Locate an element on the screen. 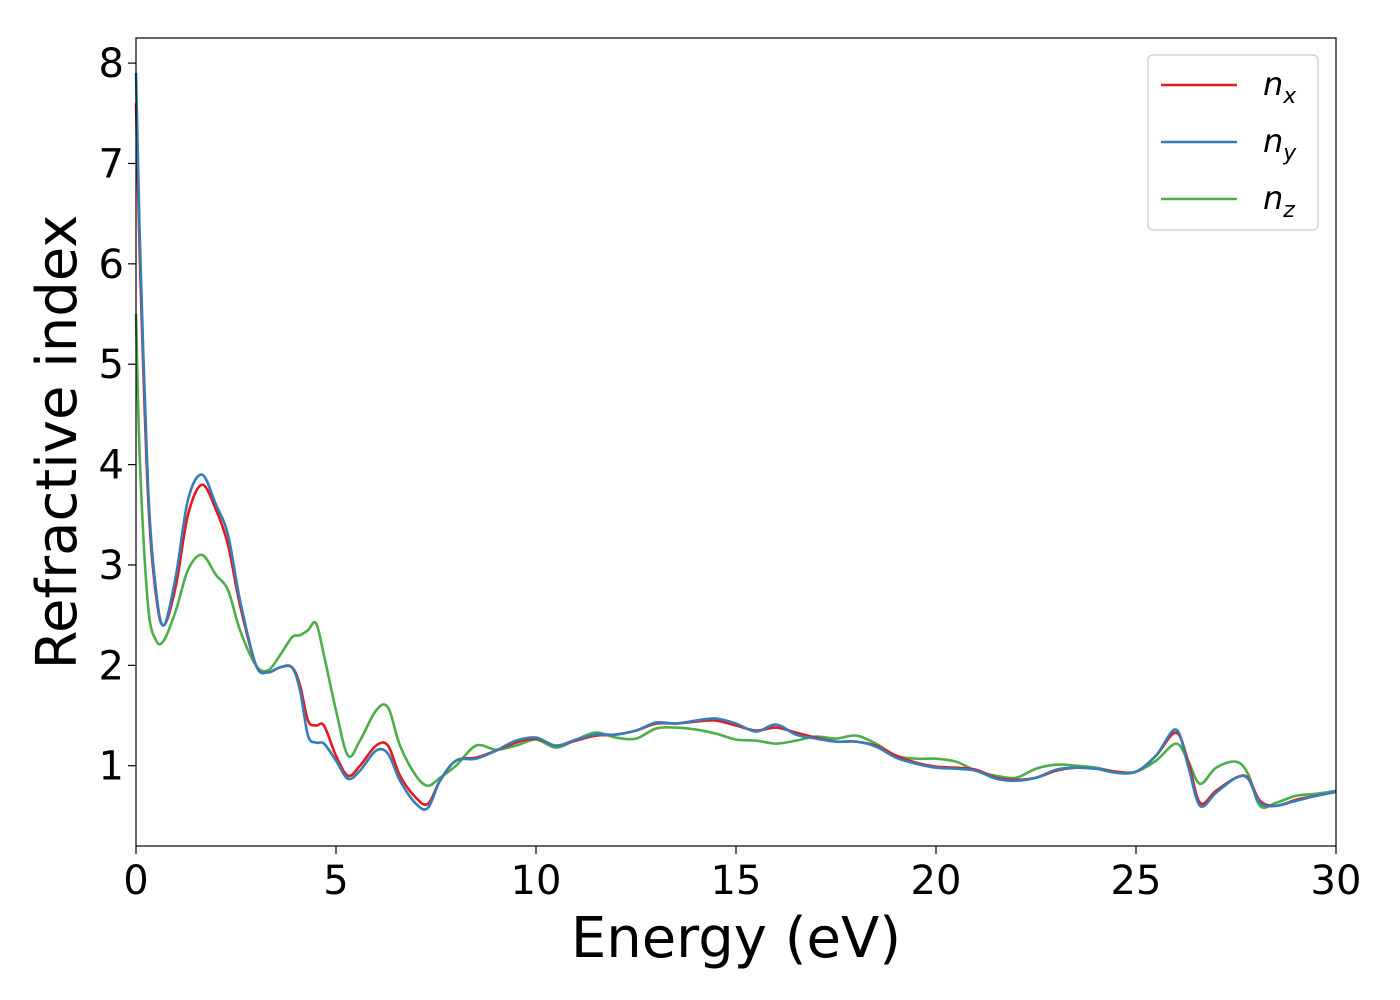 The width and height of the screenshot is (1400, 1000). y-tick-label: 6 is located at coordinates (111, 265).